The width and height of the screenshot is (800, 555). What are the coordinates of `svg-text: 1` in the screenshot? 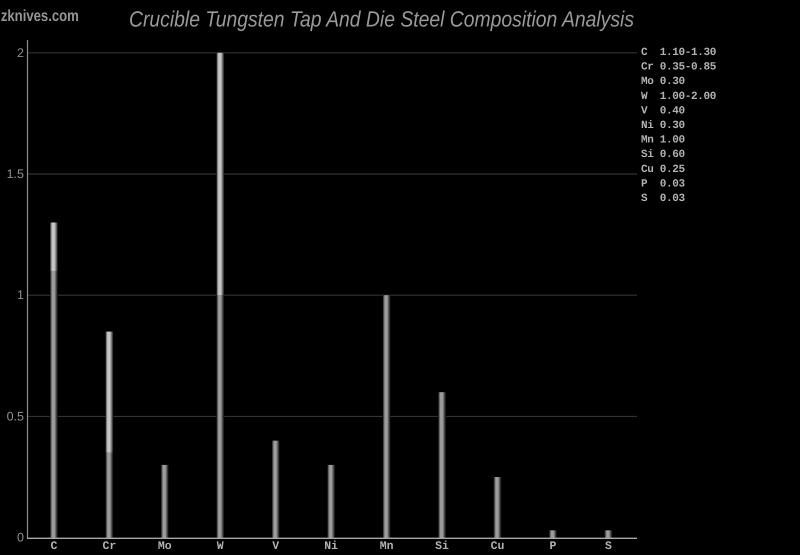 It's located at (20, 295).